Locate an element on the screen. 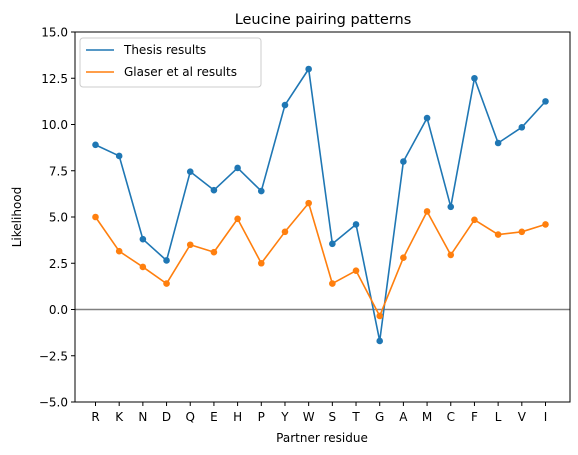 The width and height of the screenshot is (578, 455). chart-title: Leucine pairing patterns is located at coordinates (323, 20).